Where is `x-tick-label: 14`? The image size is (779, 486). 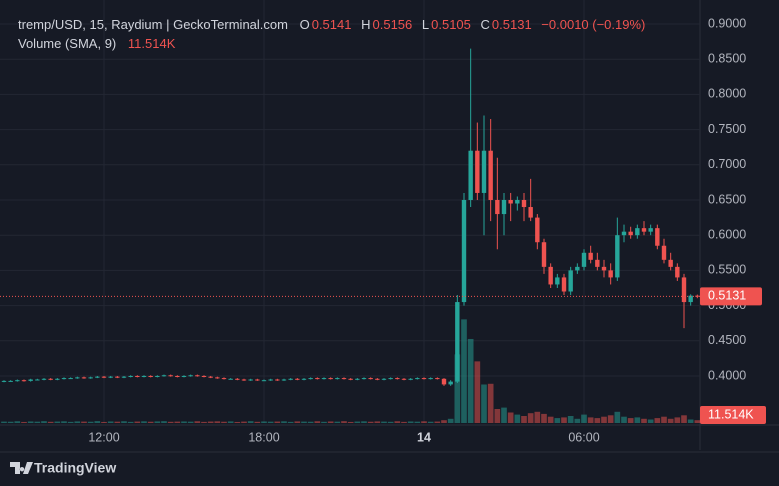 x-tick-label: 14 is located at coordinates (424, 437).